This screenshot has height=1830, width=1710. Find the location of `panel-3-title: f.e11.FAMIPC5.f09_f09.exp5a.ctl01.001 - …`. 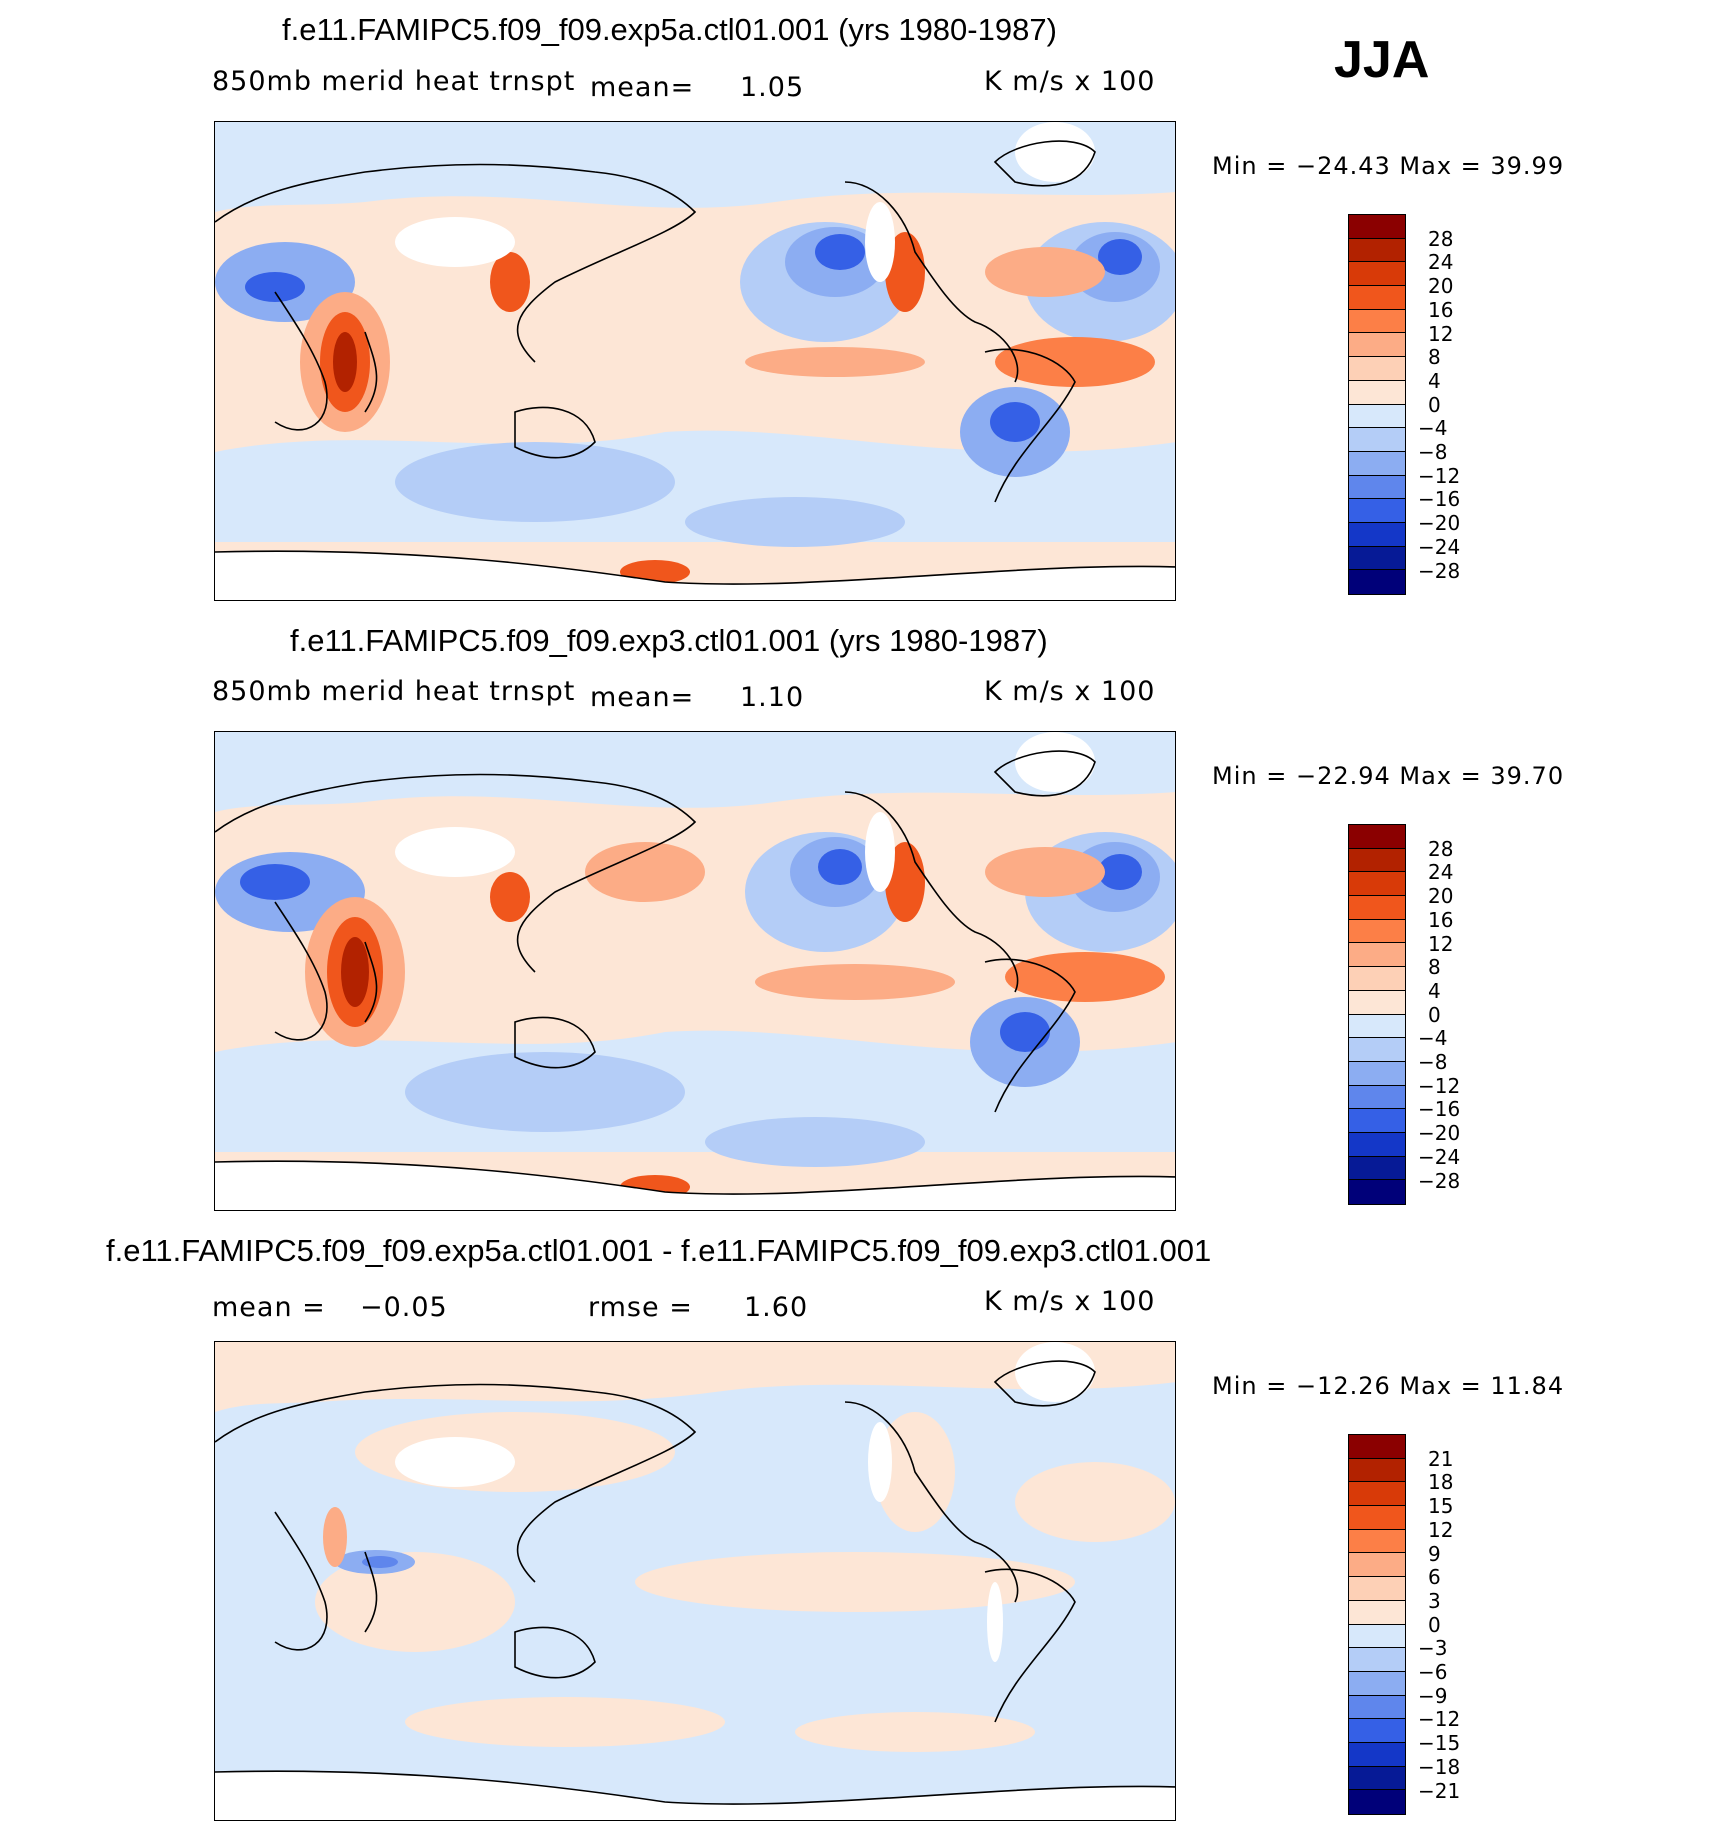

panel-3-title: f.e11.FAMIPC5.f09_f09.exp5a.ctl01.001 - … is located at coordinates (659, 1250).